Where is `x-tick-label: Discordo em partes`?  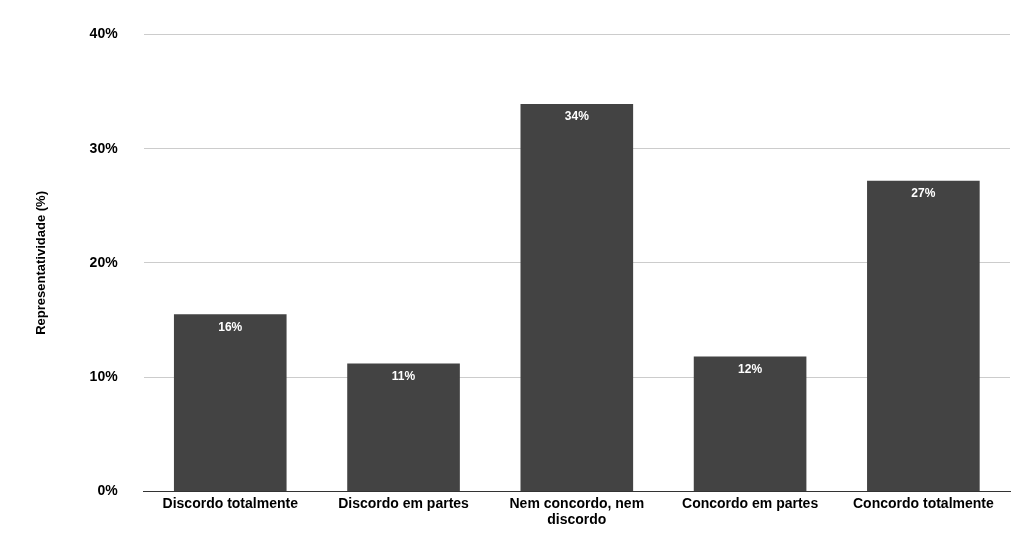
x-tick-label: Discordo em partes is located at coordinates (404, 502).